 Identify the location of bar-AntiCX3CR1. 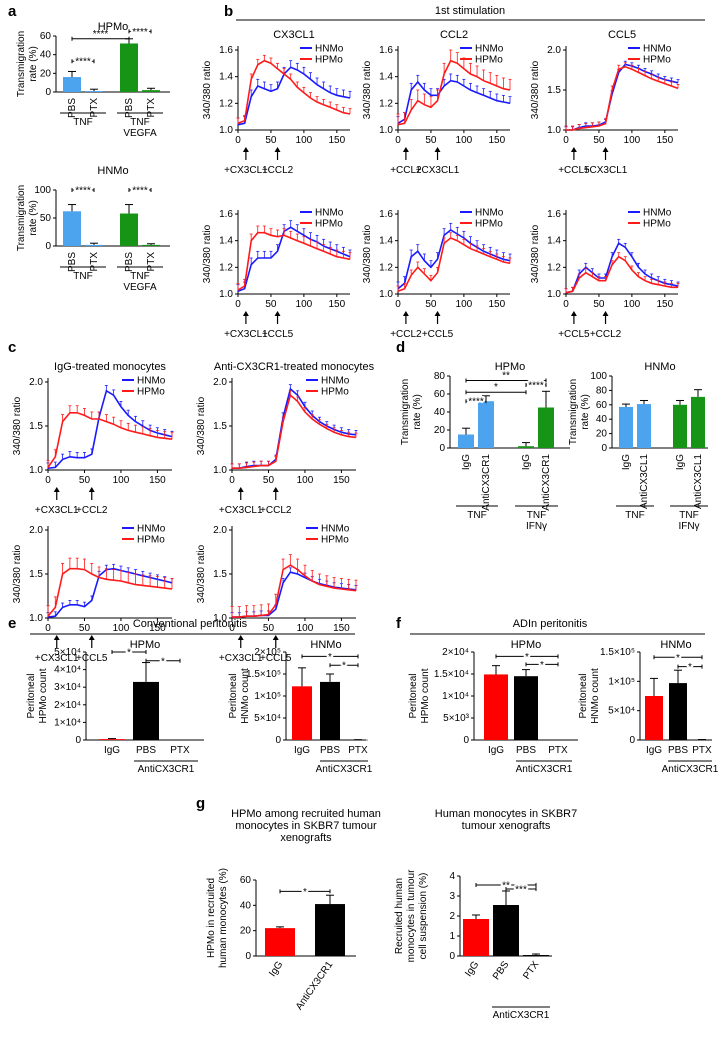
(330, 930).